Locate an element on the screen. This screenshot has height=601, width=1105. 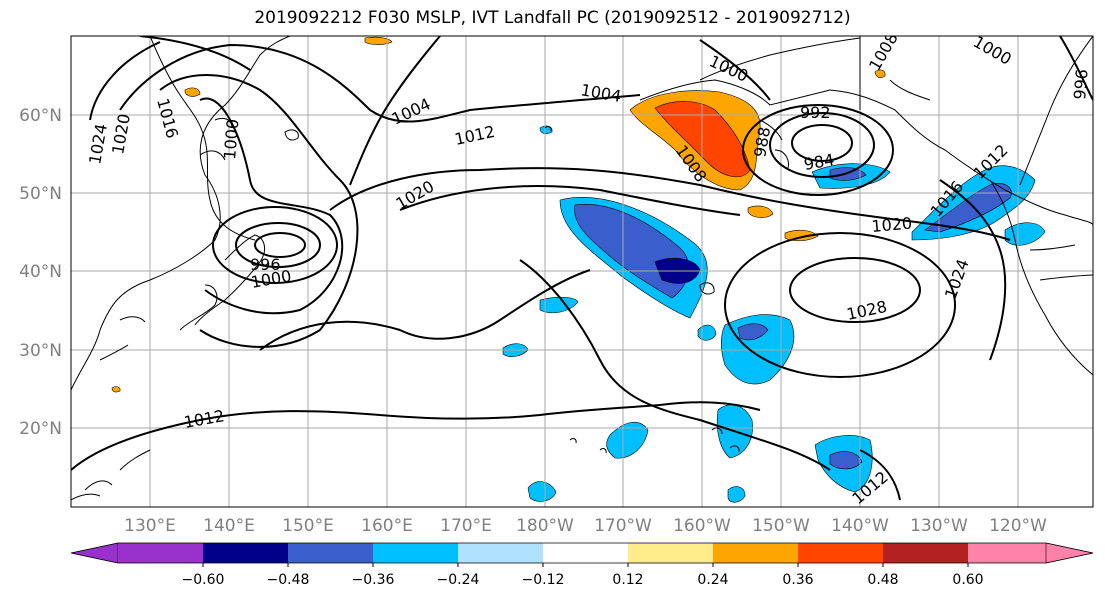
lat-label: 40°N is located at coordinates (40, 272).